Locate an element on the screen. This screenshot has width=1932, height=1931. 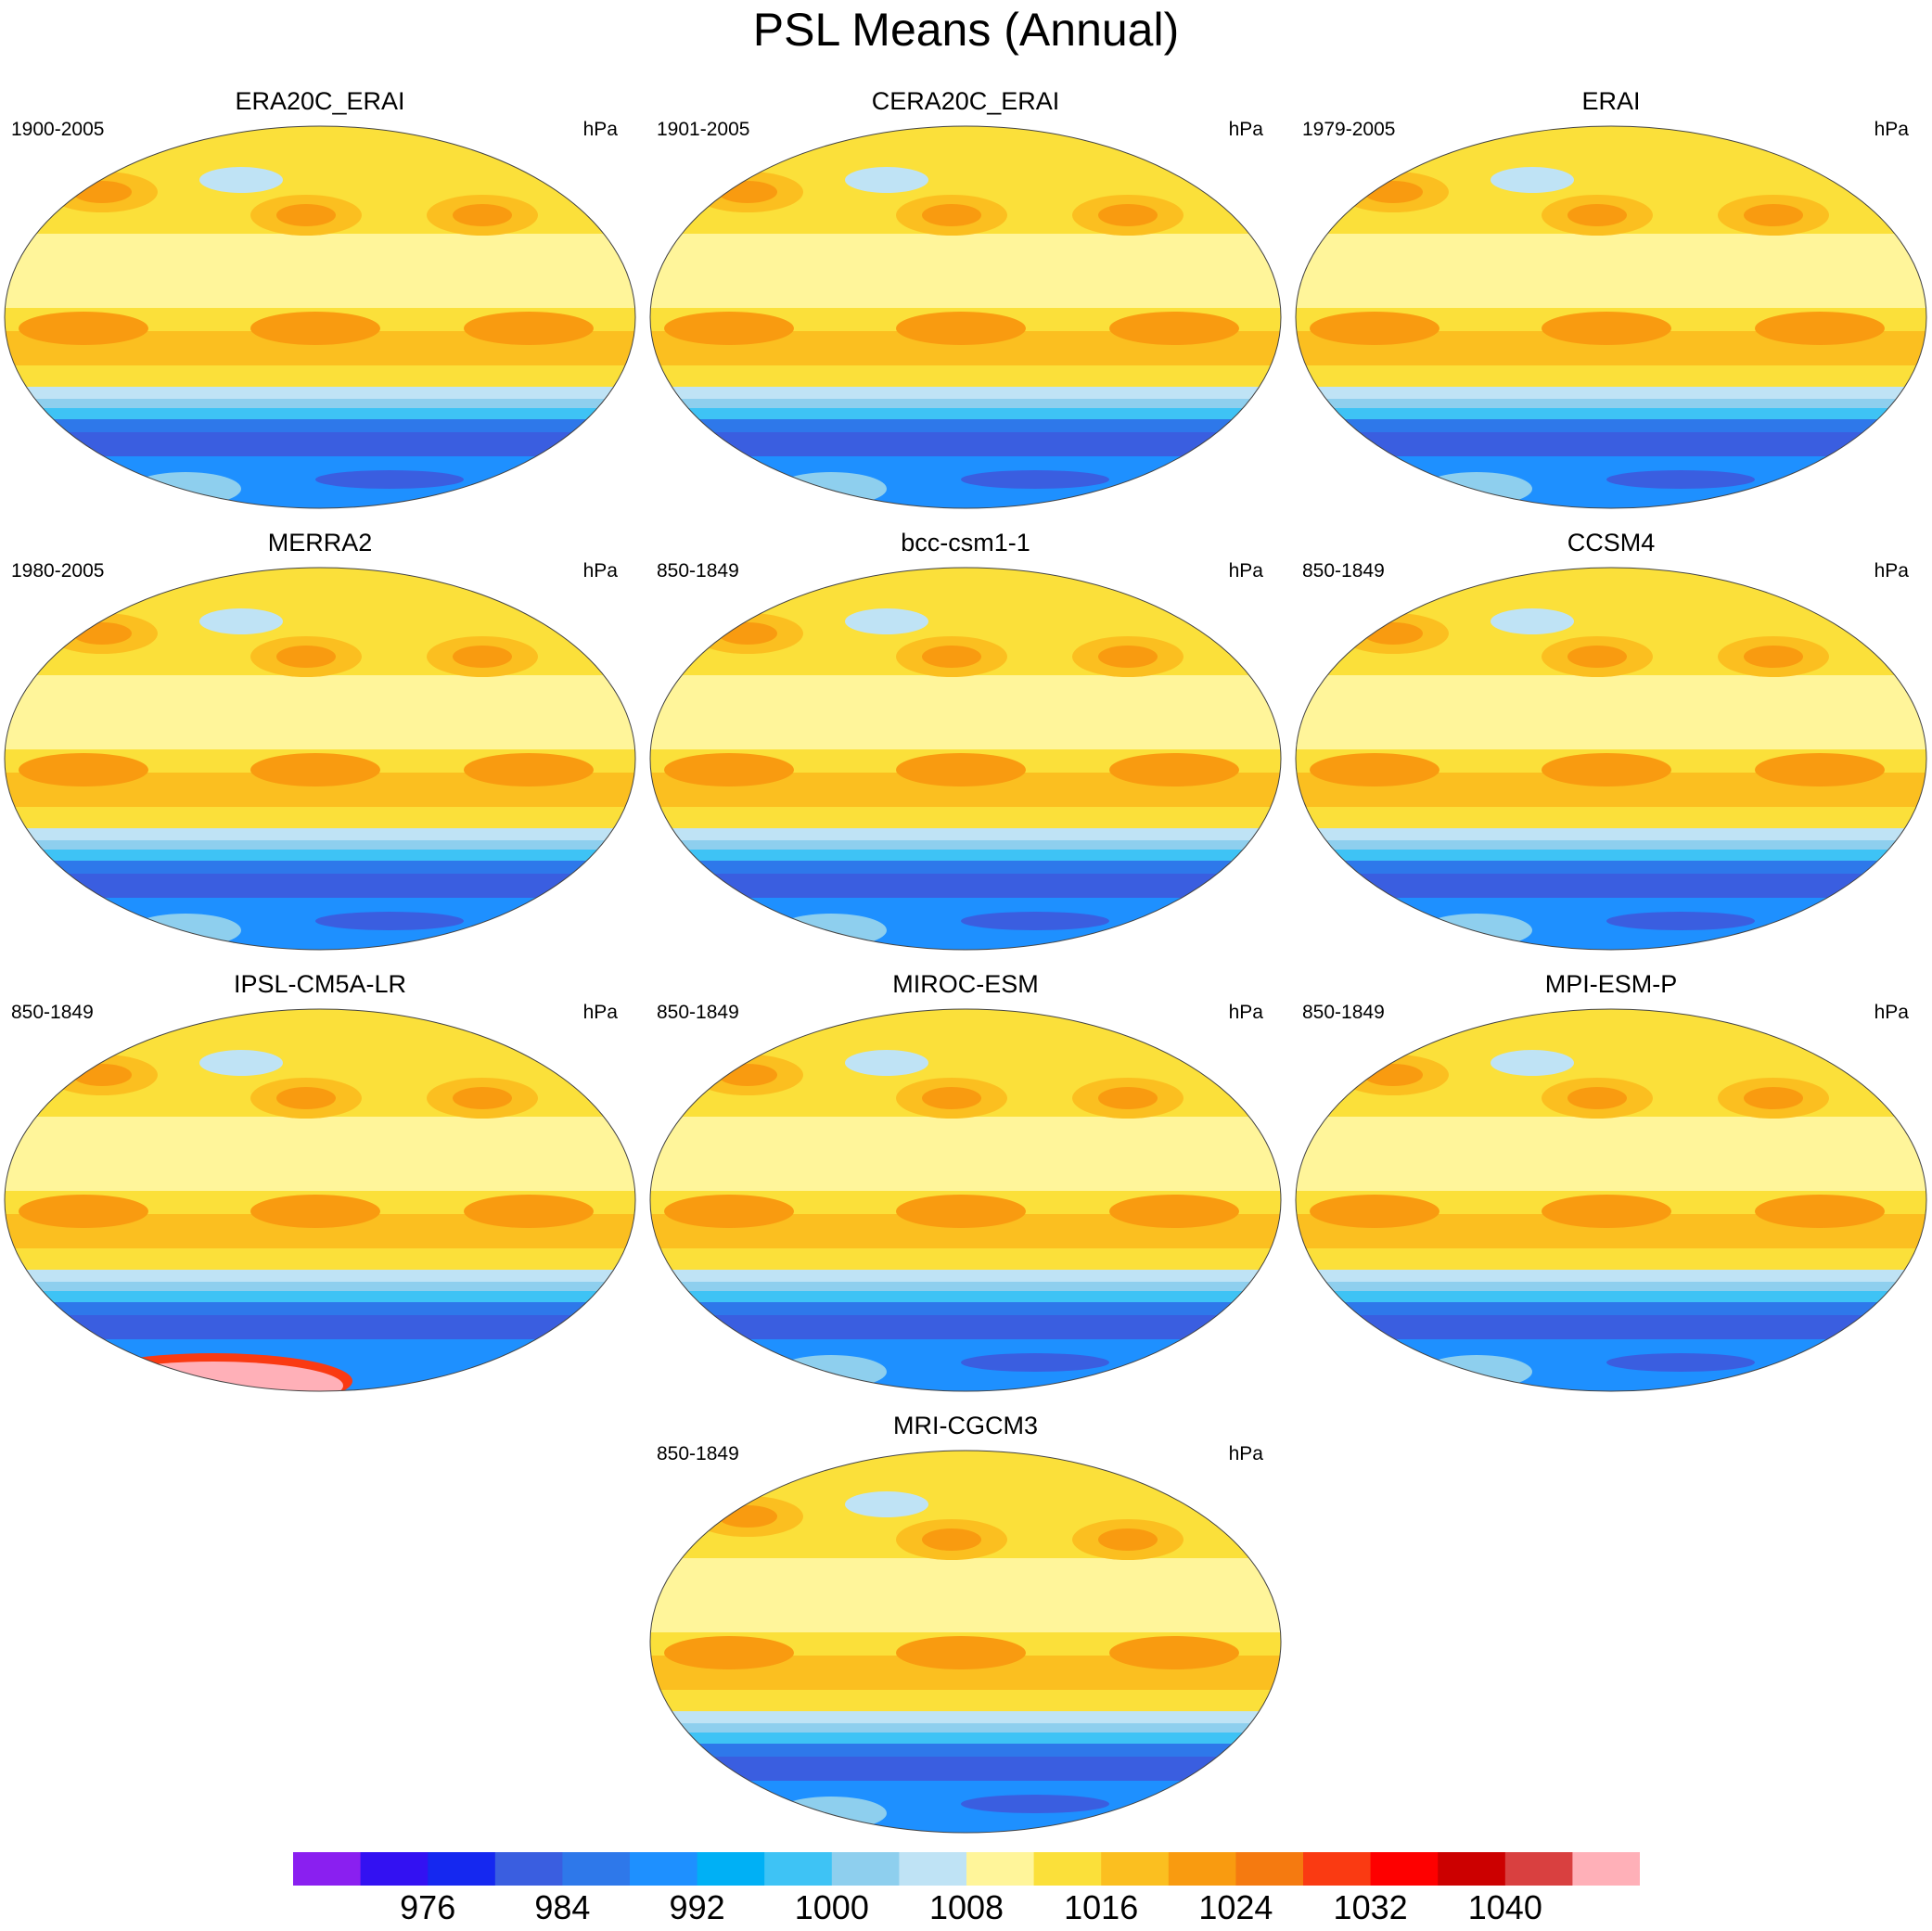
colorbar-tick-label: 1040 is located at coordinates (1504, 1907).